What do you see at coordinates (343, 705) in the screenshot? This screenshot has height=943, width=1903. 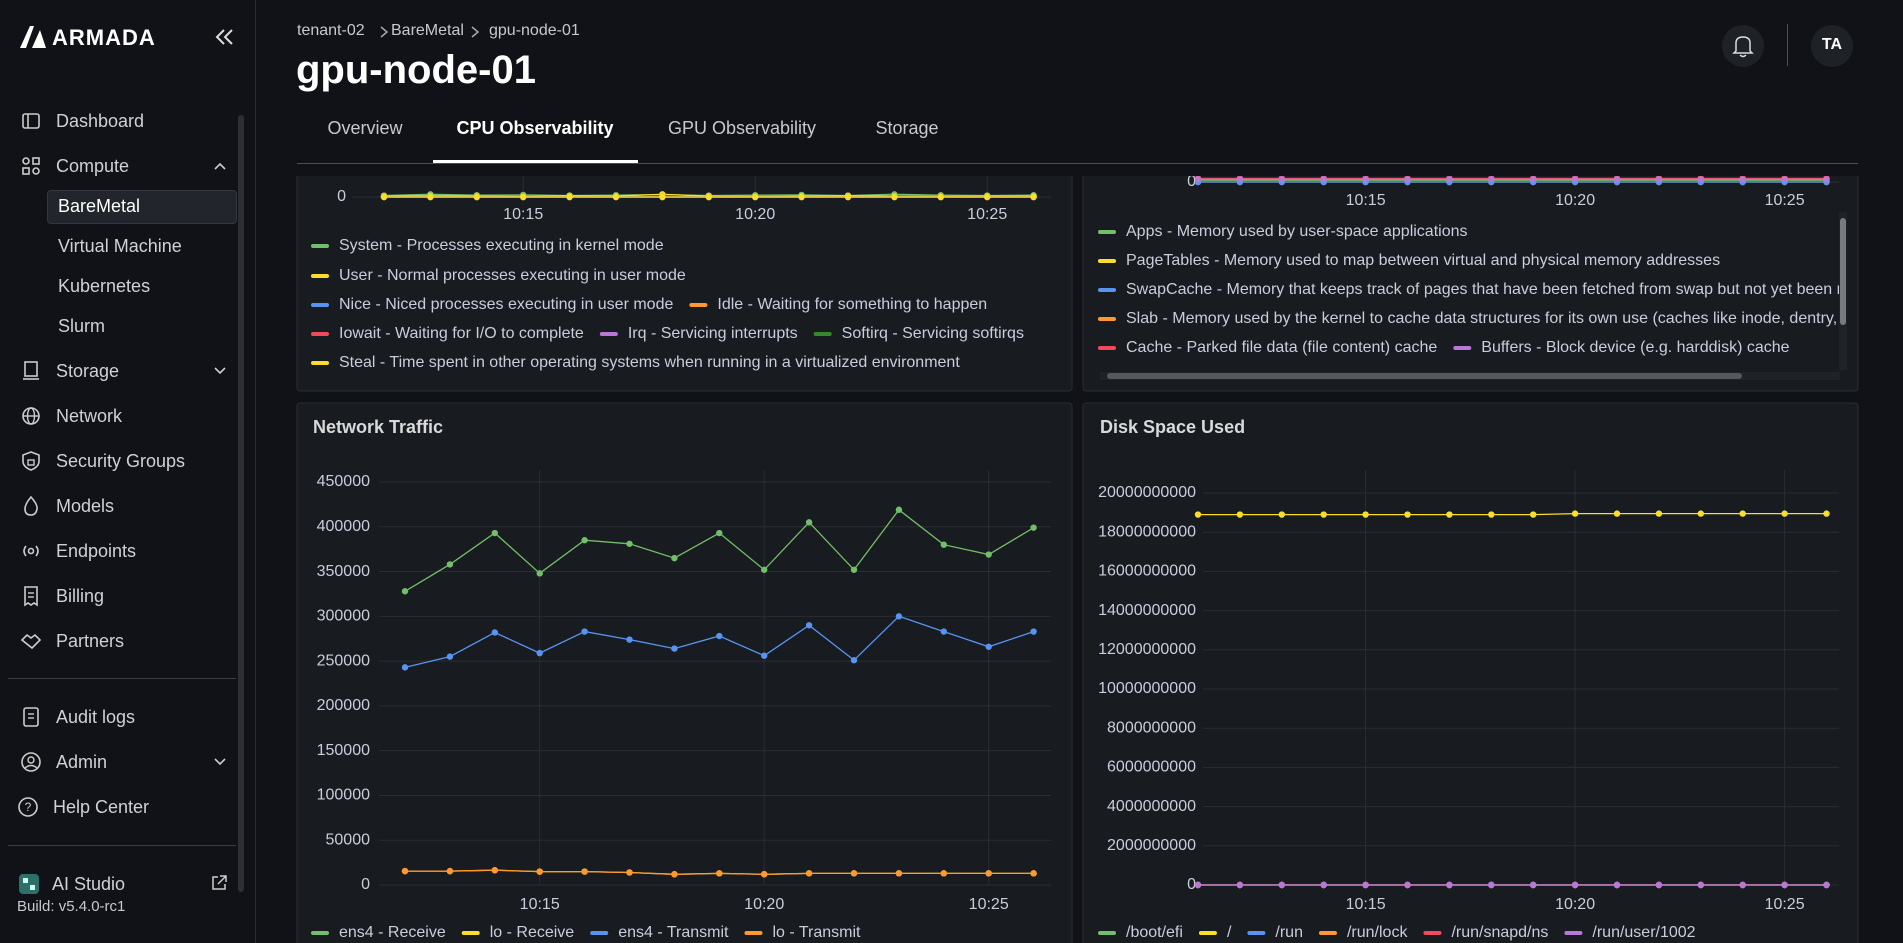 I see `y-tick-label: 200000` at bounding box center [343, 705].